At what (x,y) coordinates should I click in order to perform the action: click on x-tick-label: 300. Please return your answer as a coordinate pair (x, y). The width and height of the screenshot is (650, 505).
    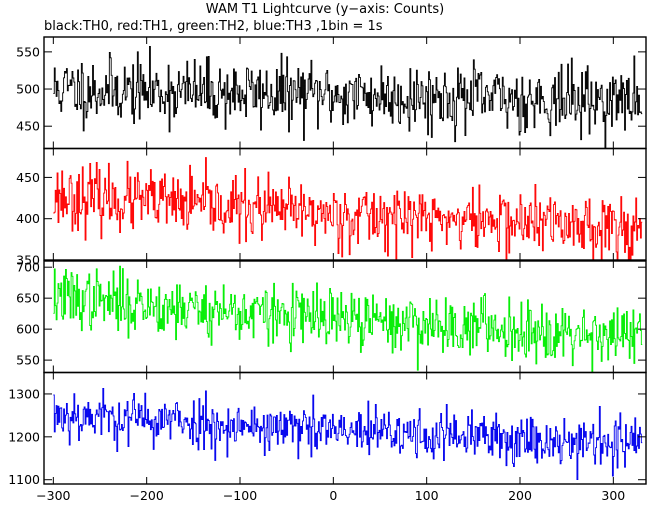
    Looking at the image, I should click on (613, 495).